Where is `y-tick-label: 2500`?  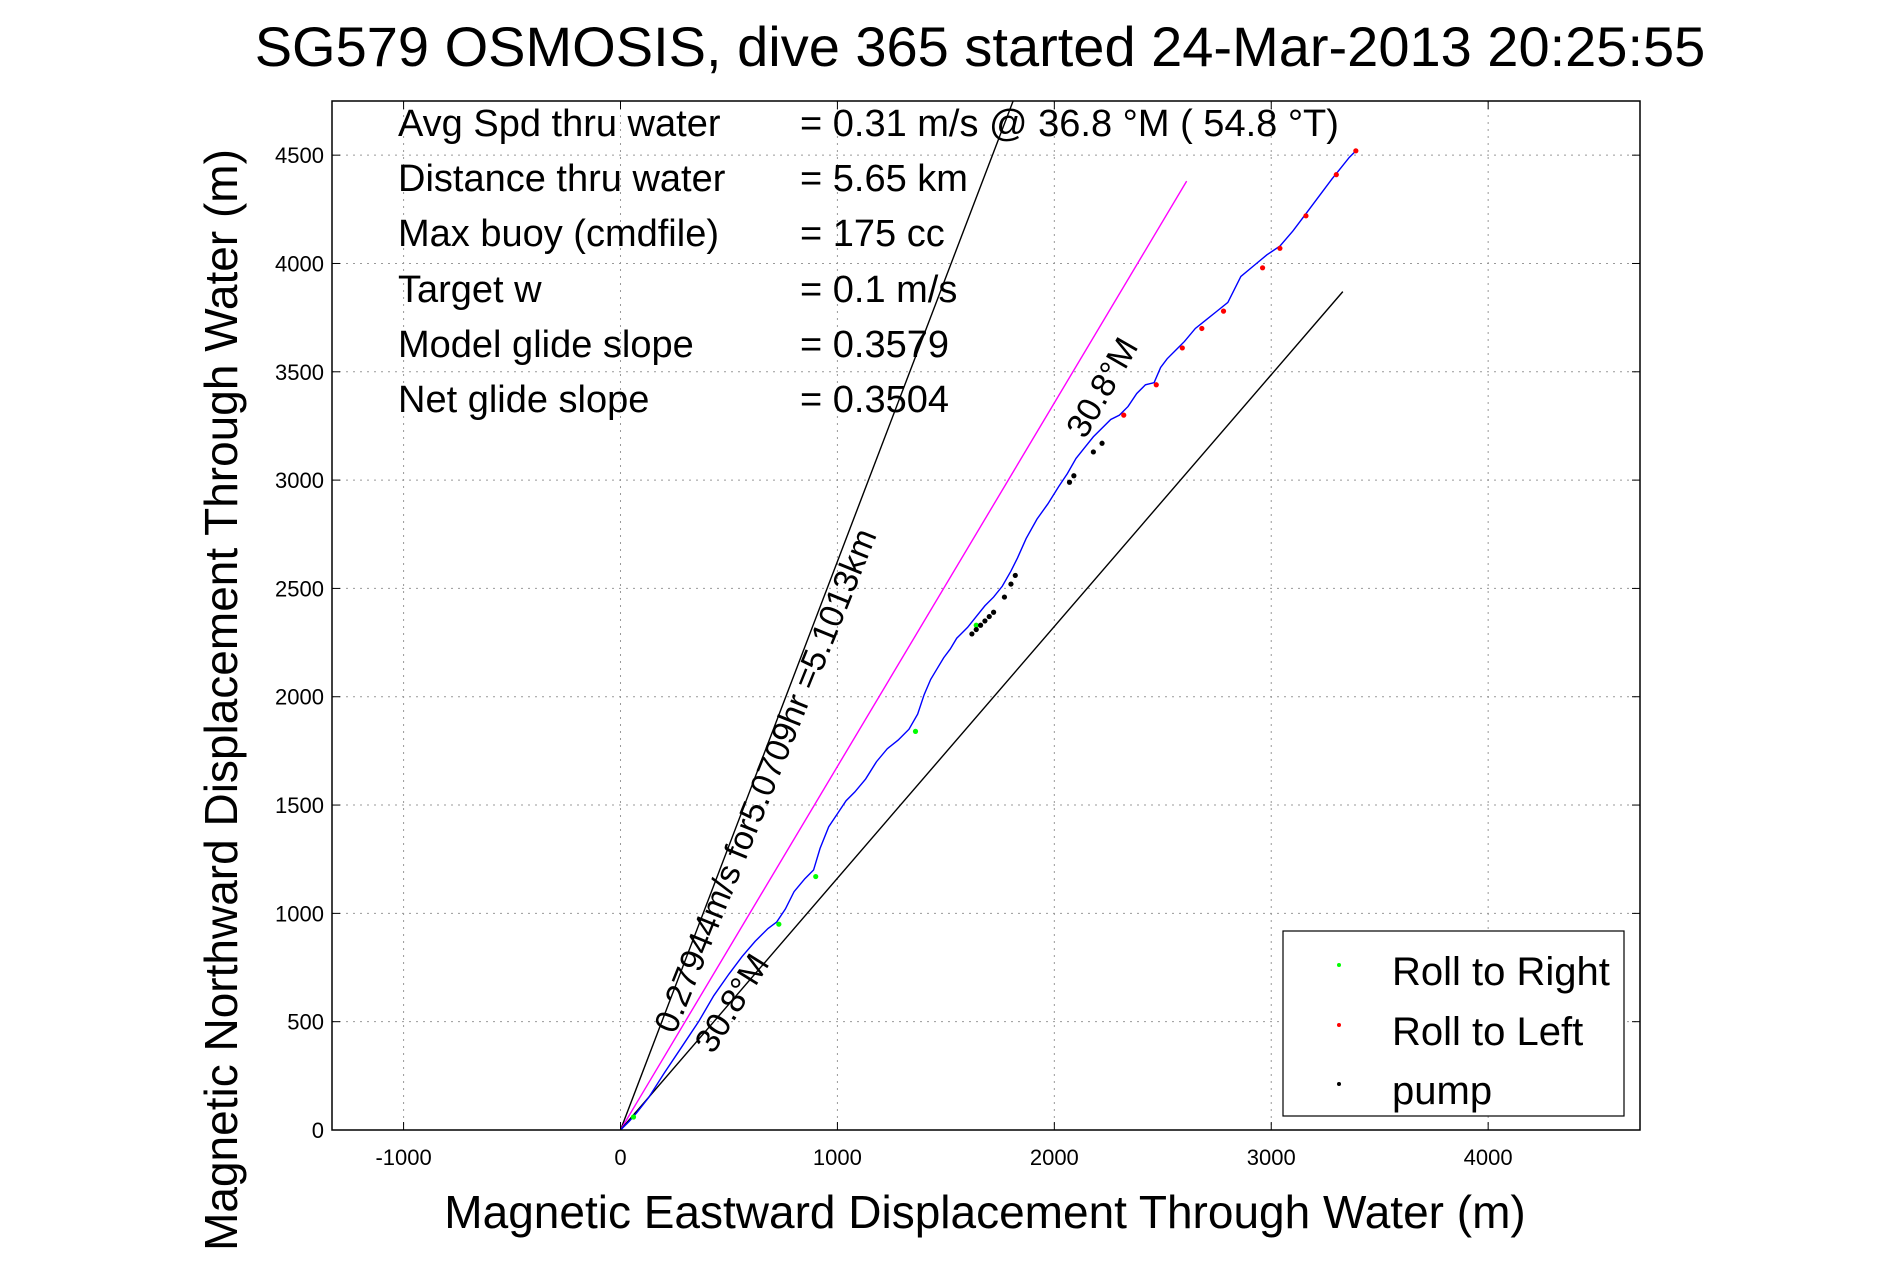 y-tick-label: 2500 is located at coordinates (299, 588).